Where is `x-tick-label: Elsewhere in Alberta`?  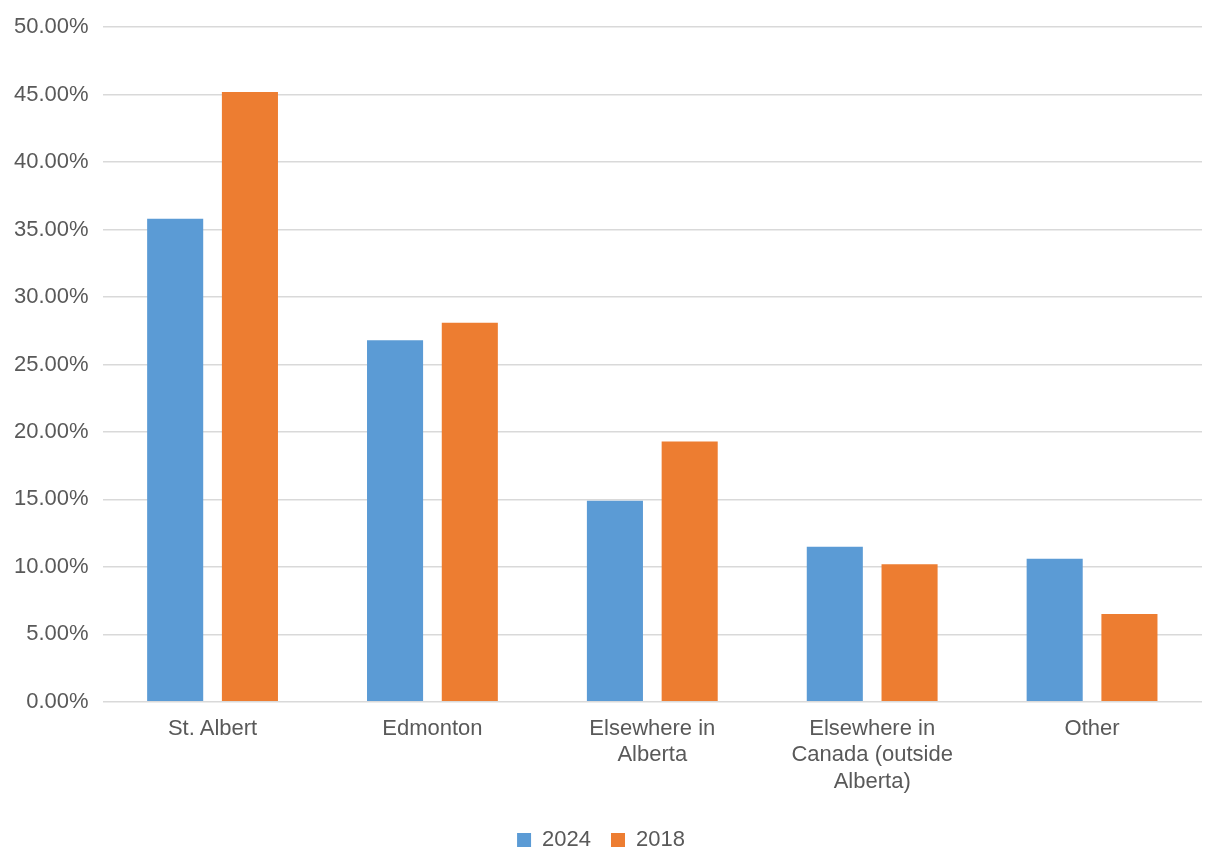 x-tick-label: Elsewhere in Alberta is located at coordinates (652, 741).